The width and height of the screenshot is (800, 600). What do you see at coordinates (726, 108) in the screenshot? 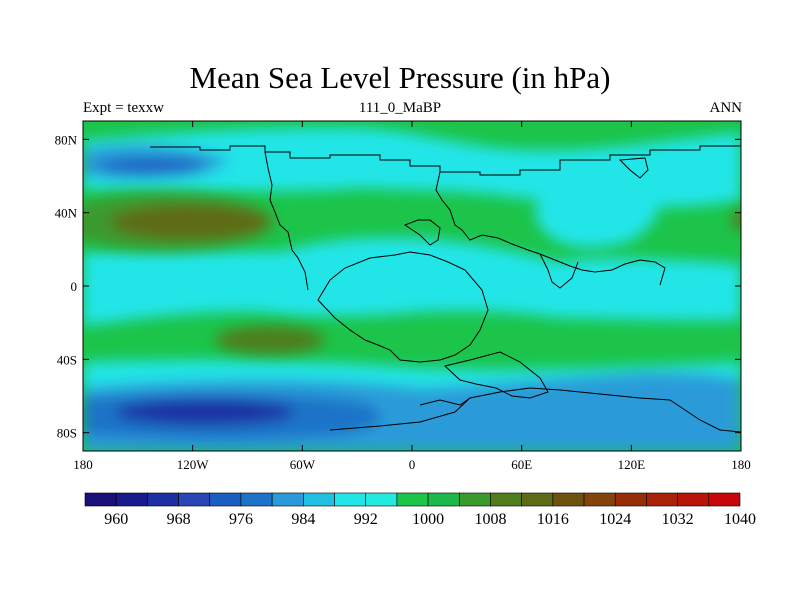
I see `season-label: ANN` at bounding box center [726, 108].